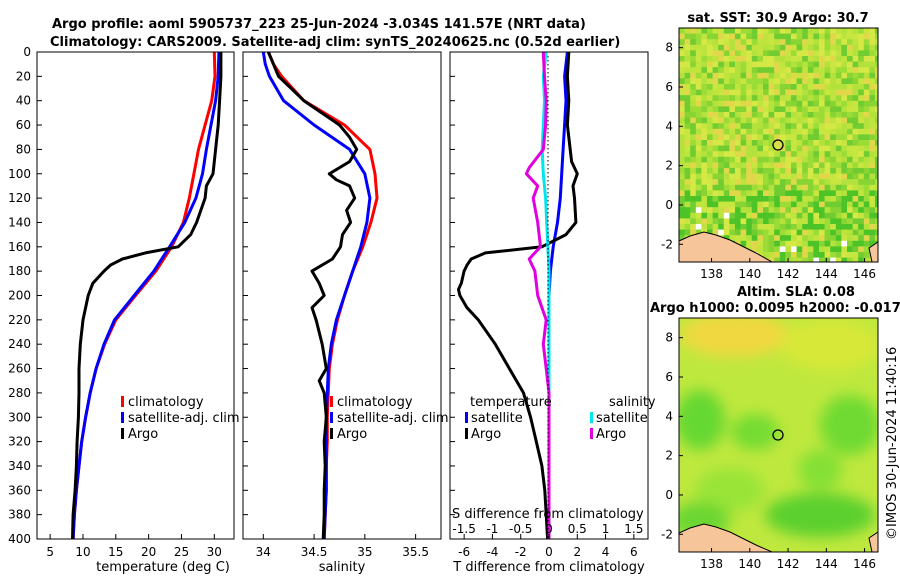 The image size is (900, 580). What do you see at coordinates (669, 495) in the screenshot?
I see `map-y-tick-label: 0` at bounding box center [669, 495].